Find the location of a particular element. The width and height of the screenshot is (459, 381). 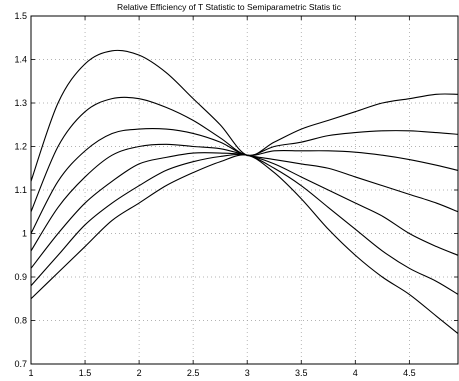

x-tick-label: 1.5 is located at coordinates (85, 373).